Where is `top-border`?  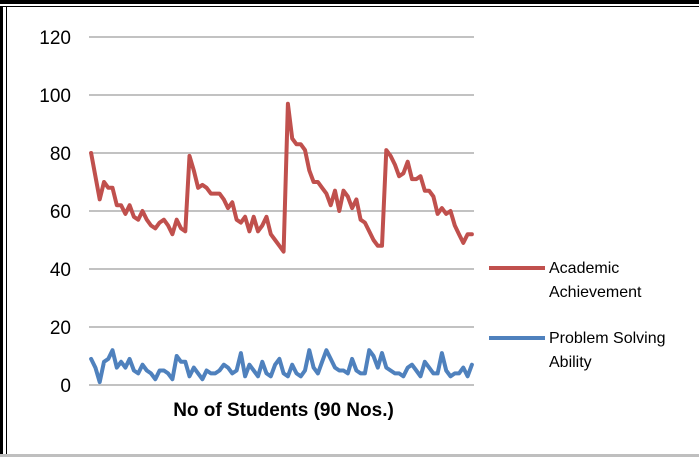 top-border is located at coordinates (349, 2).